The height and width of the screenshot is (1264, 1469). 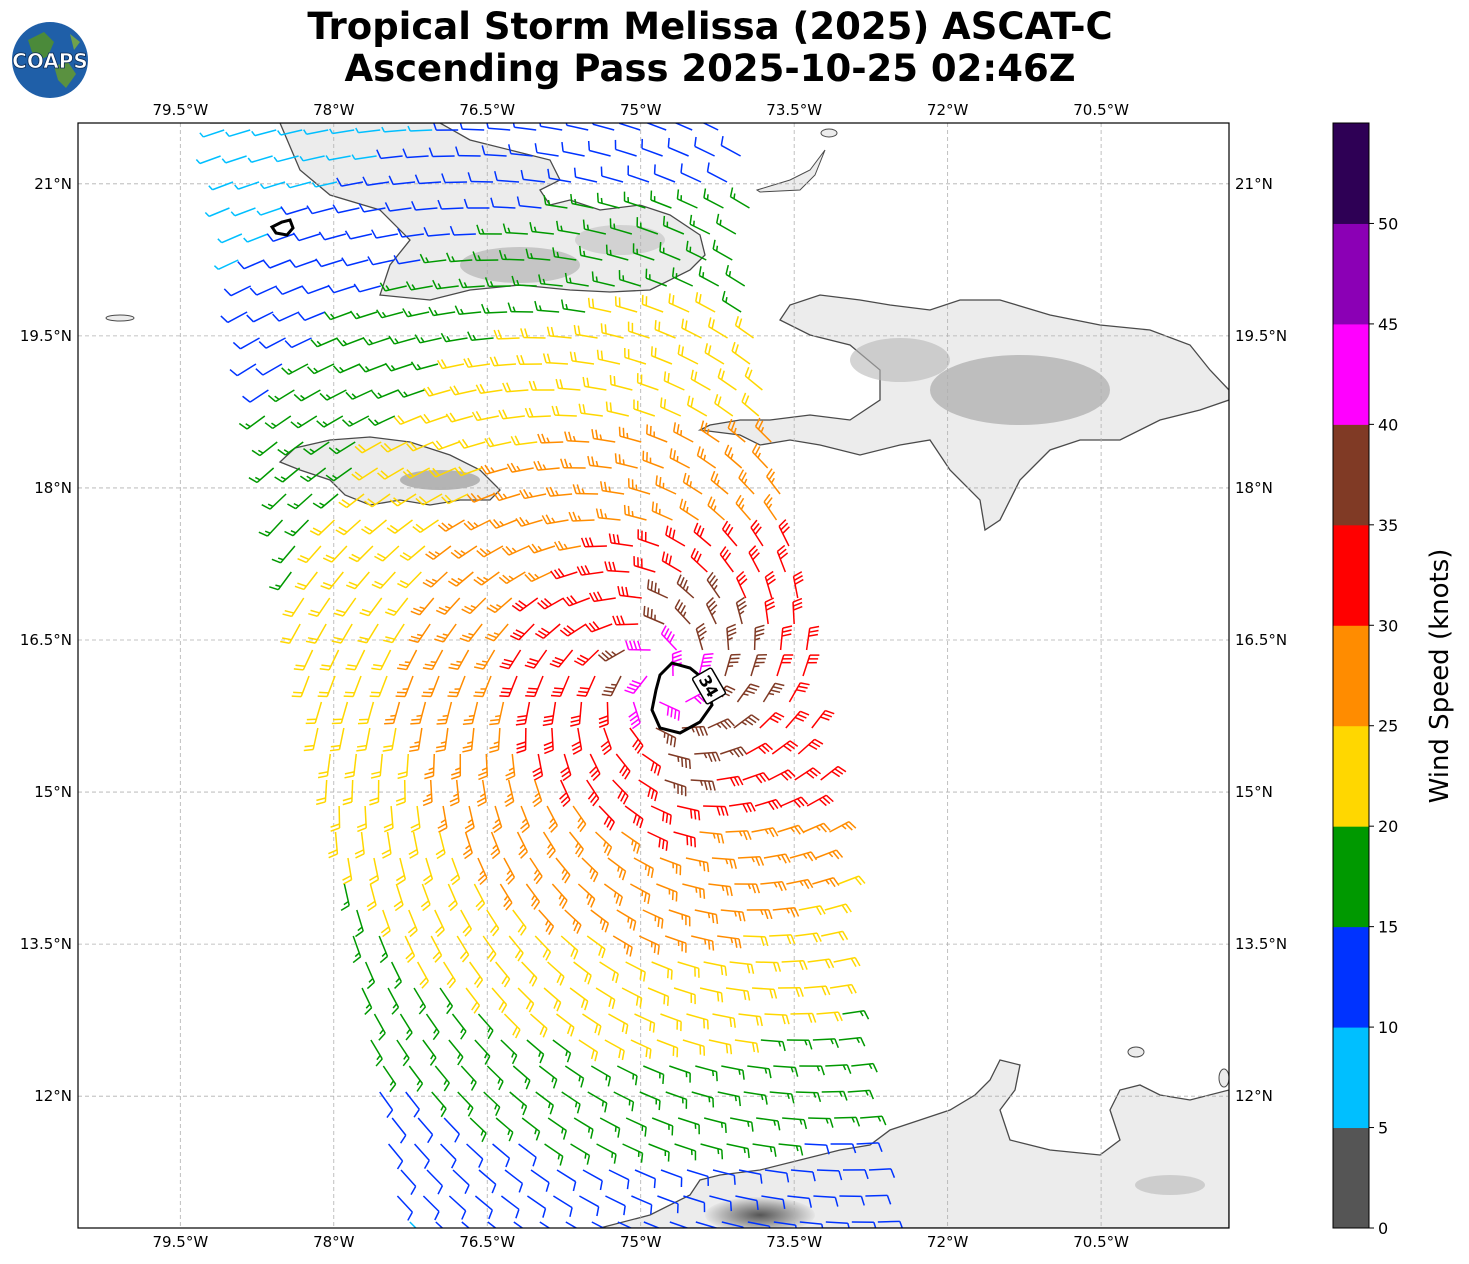 I want to click on contour-small-ring, so click(x=282, y=227).